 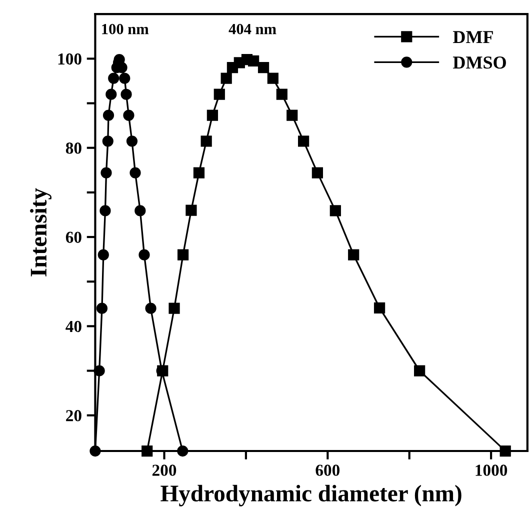 What do you see at coordinates (125, 29) in the screenshot?
I see `annotation: 100 nm` at bounding box center [125, 29].